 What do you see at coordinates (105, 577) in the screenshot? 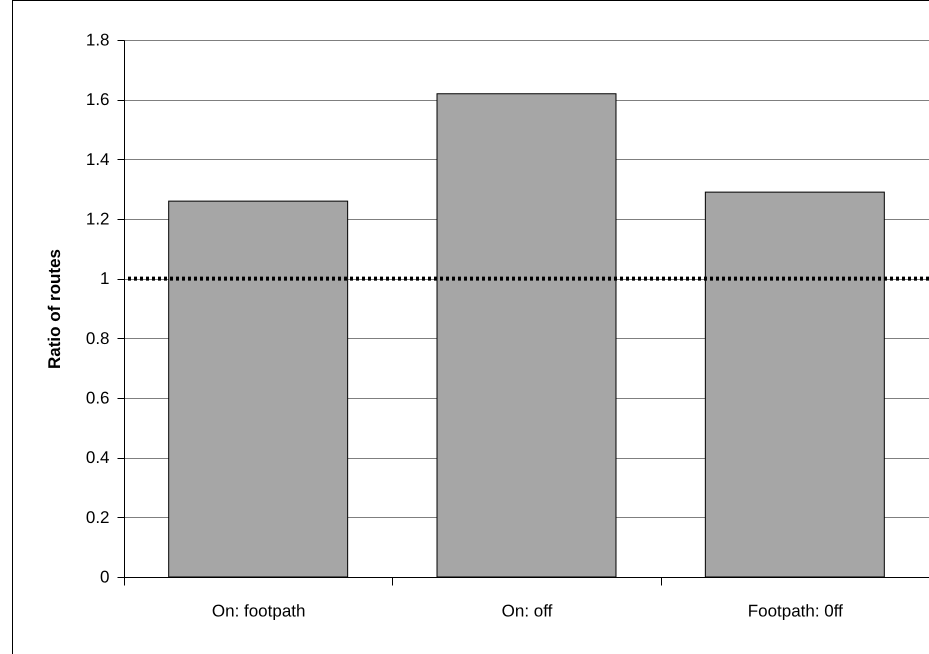
I see `y-tick-label: 0` at bounding box center [105, 577].